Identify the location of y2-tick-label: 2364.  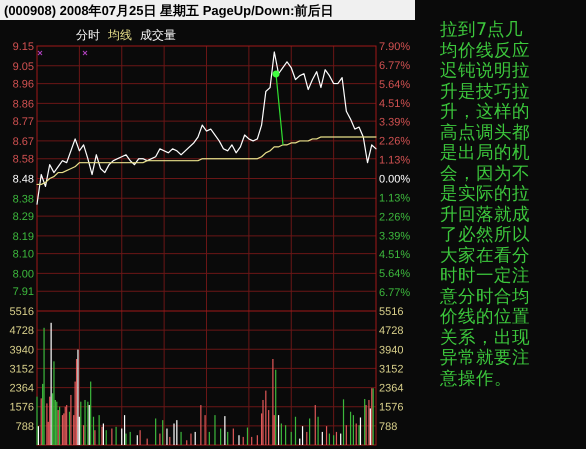
(391, 388).